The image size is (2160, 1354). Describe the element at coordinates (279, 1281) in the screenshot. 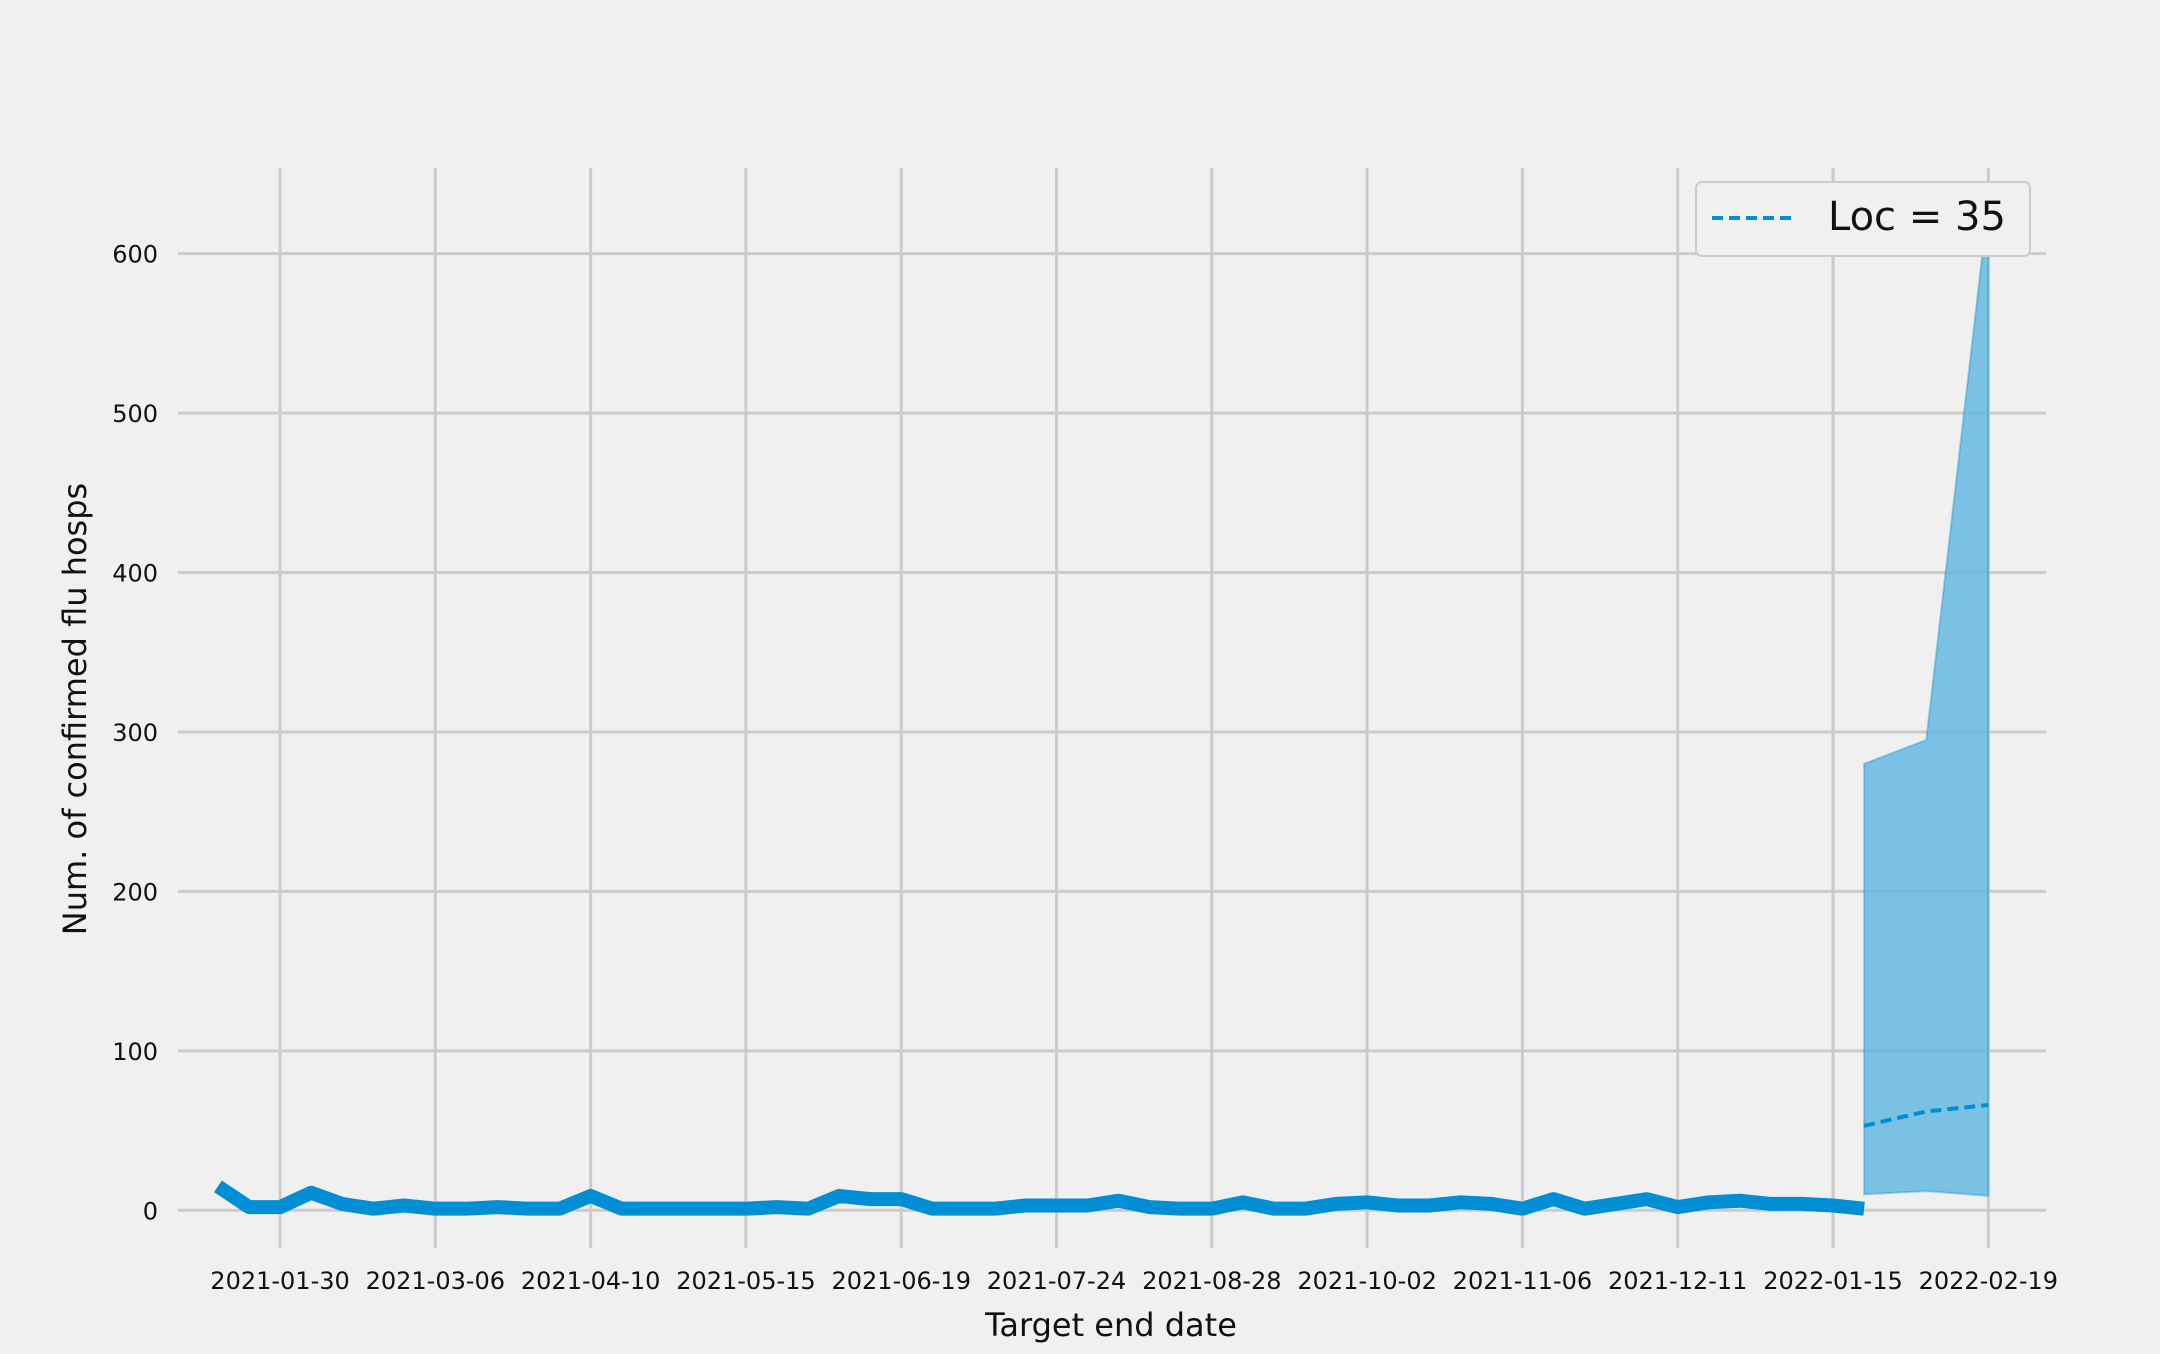

I see `x-tick-label: 2021-01-30` at that location.